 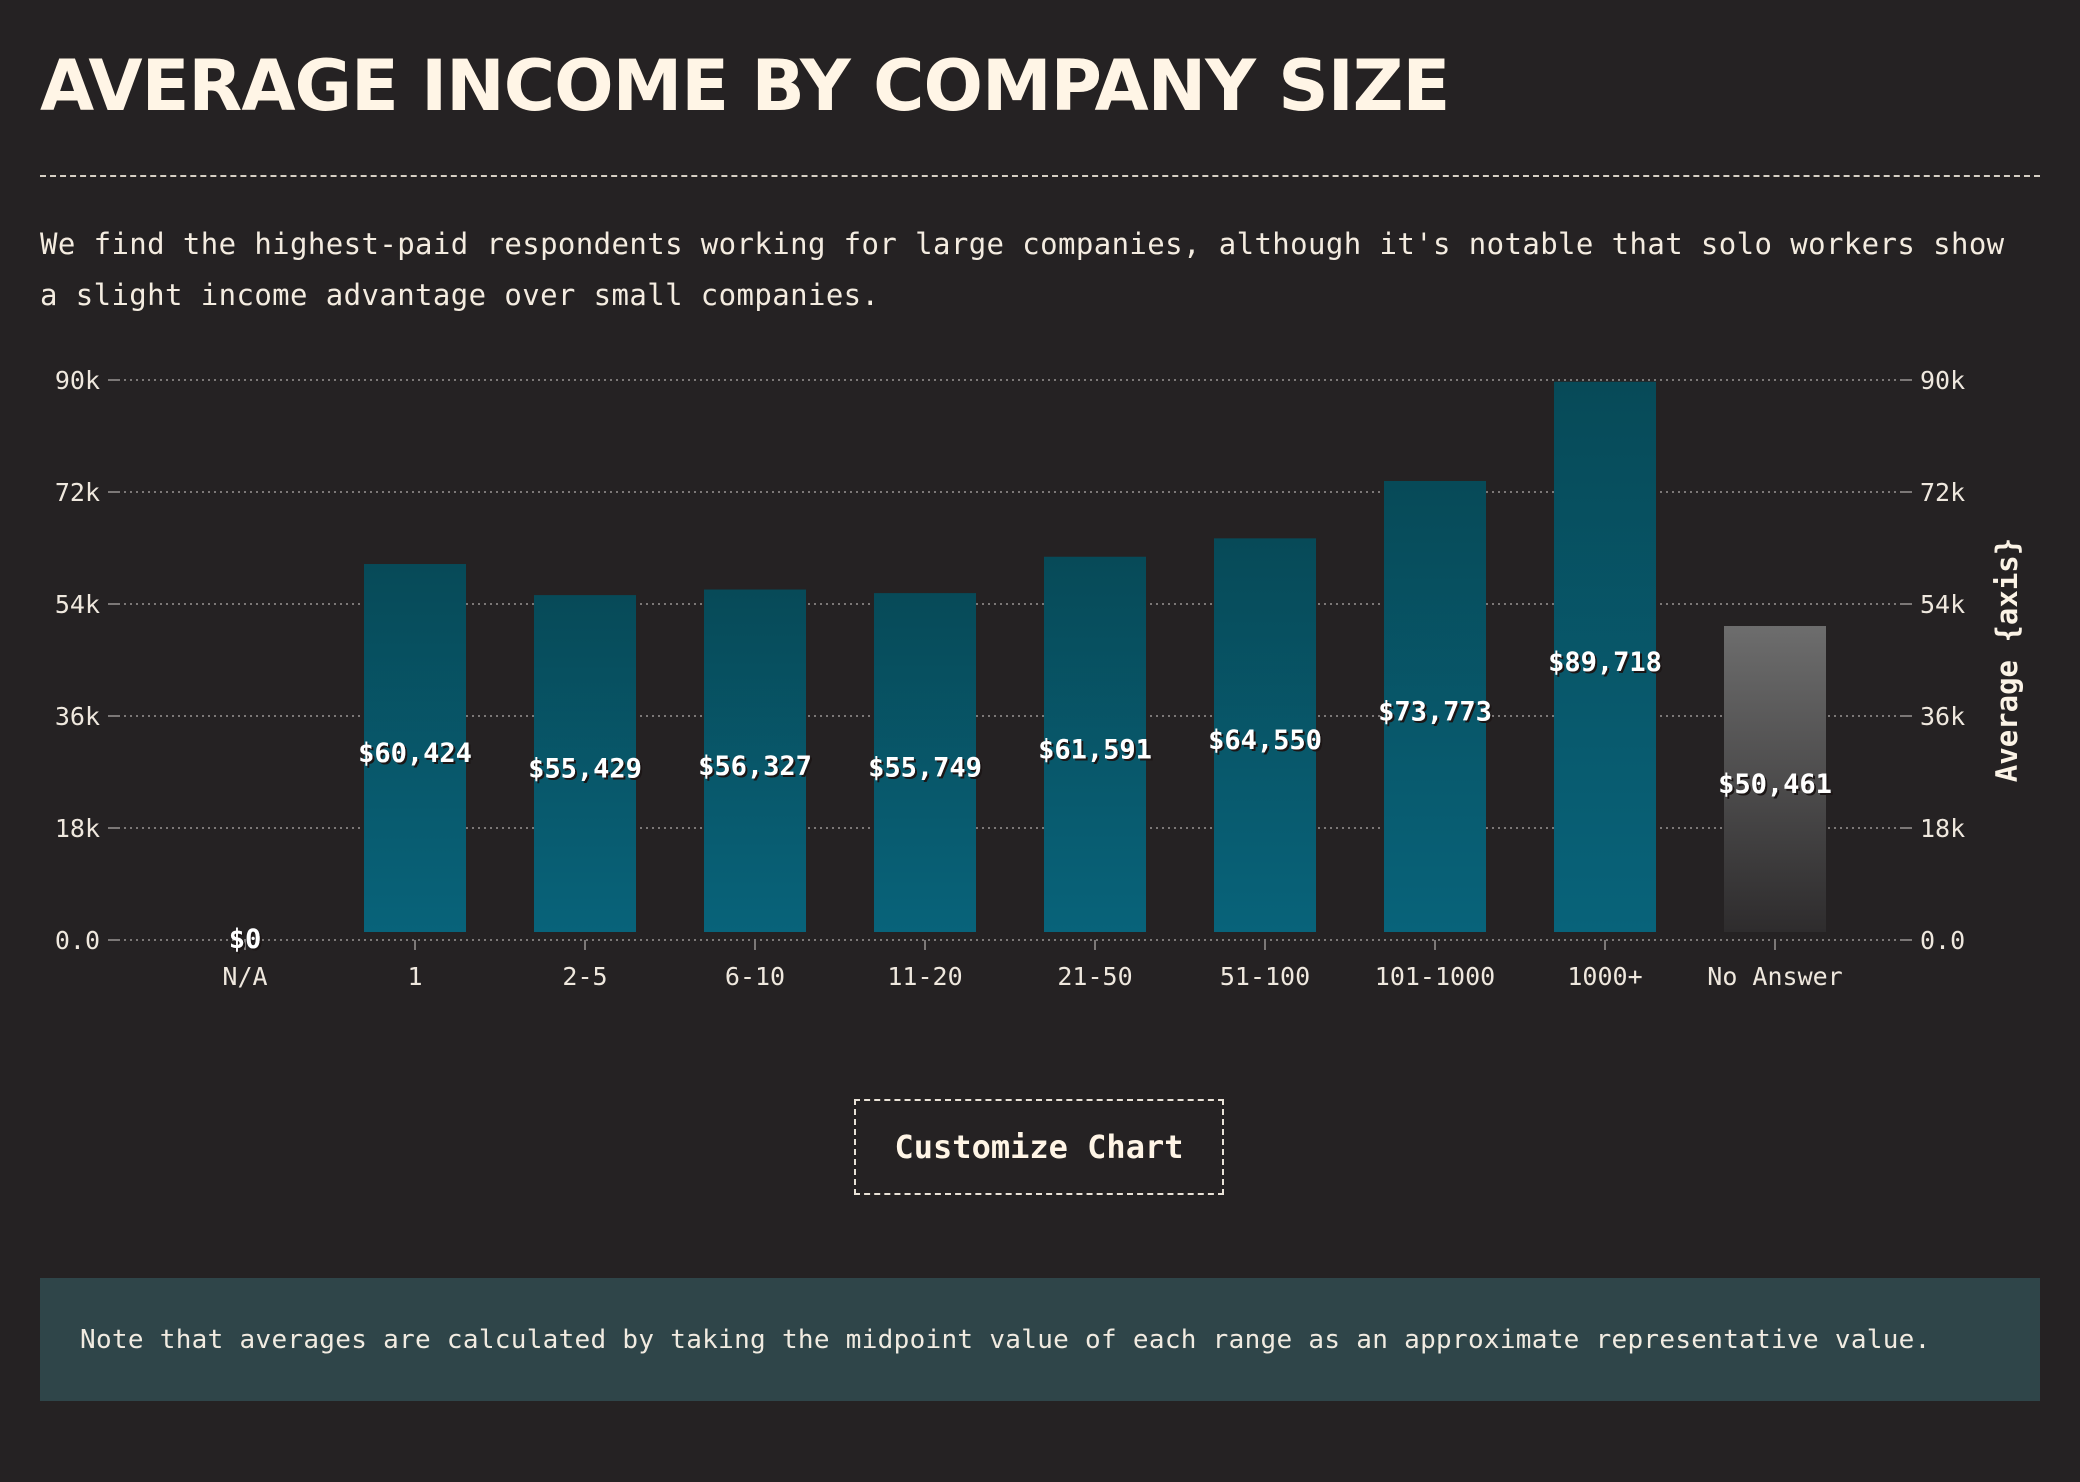 I want to click on x-tick-label: N/A, so click(x=244, y=976).